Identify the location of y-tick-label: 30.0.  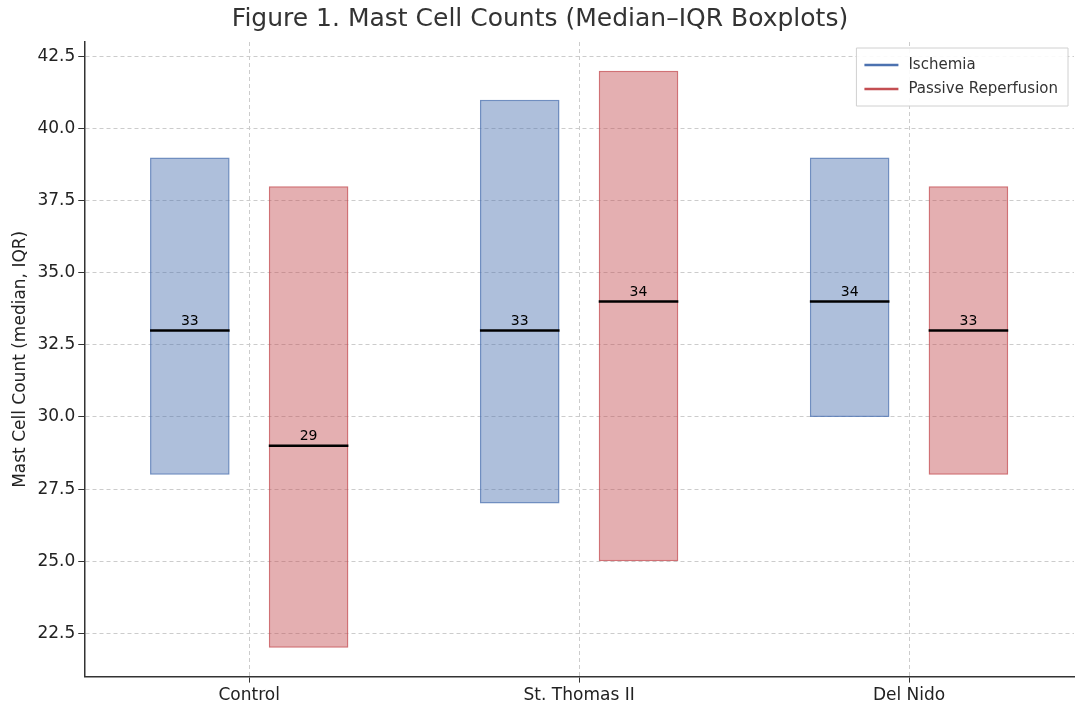
(56, 415).